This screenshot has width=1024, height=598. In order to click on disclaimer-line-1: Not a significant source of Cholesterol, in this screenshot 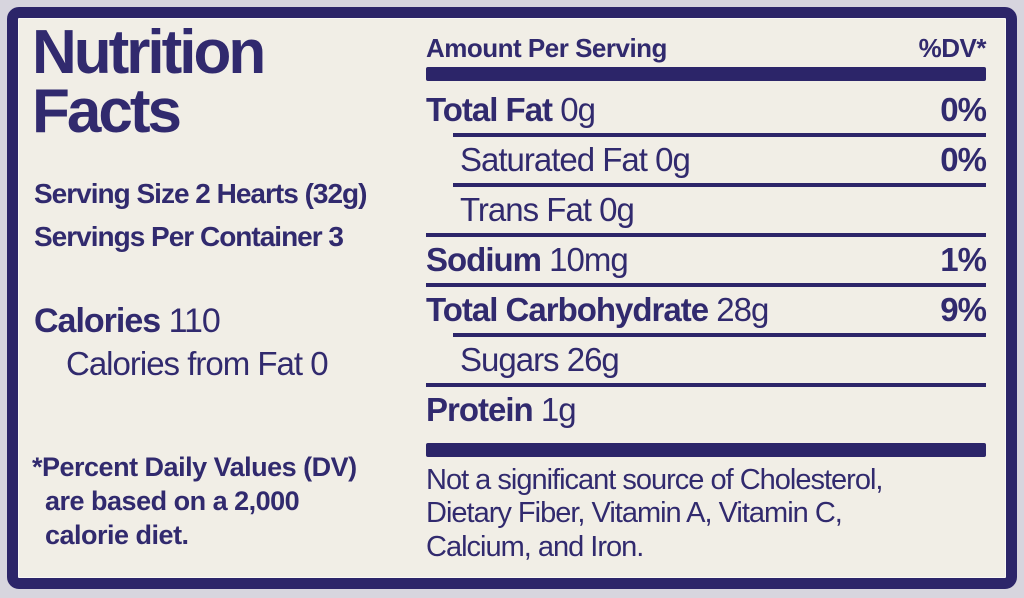, I will do `click(654, 480)`.